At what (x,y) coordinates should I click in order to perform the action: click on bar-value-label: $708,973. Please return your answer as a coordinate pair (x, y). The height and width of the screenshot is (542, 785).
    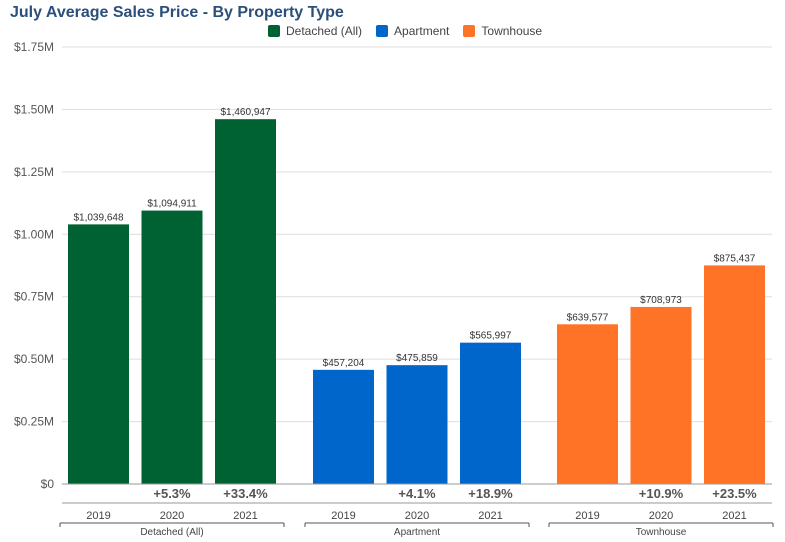
    Looking at the image, I should click on (661, 300).